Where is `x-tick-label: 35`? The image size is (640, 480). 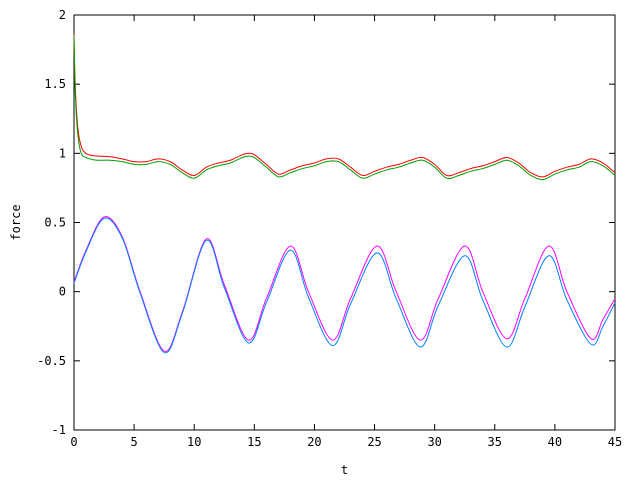
x-tick-label: 35 is located at coordinates (495, 442).